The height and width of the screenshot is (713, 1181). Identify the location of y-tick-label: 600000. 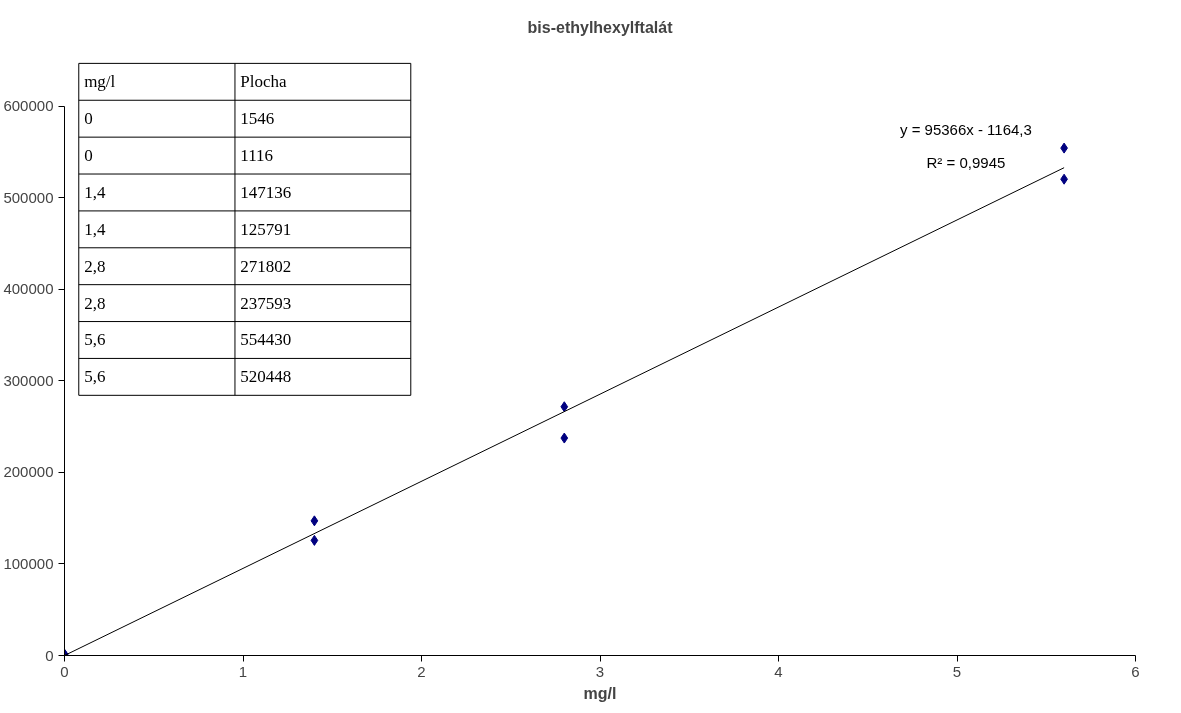
(28, 106).